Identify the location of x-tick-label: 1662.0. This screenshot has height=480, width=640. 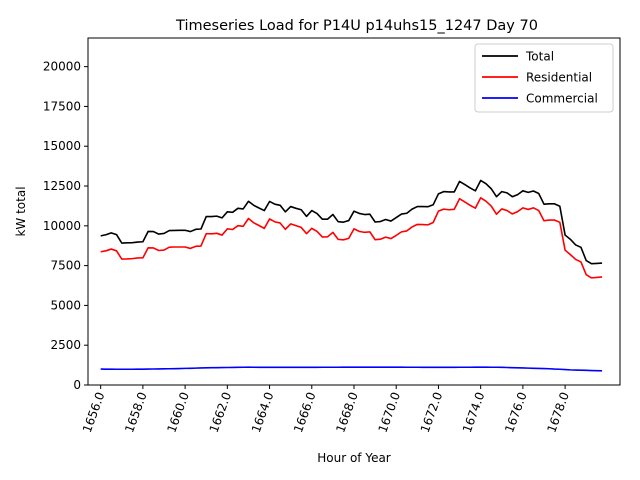
(221, 412).